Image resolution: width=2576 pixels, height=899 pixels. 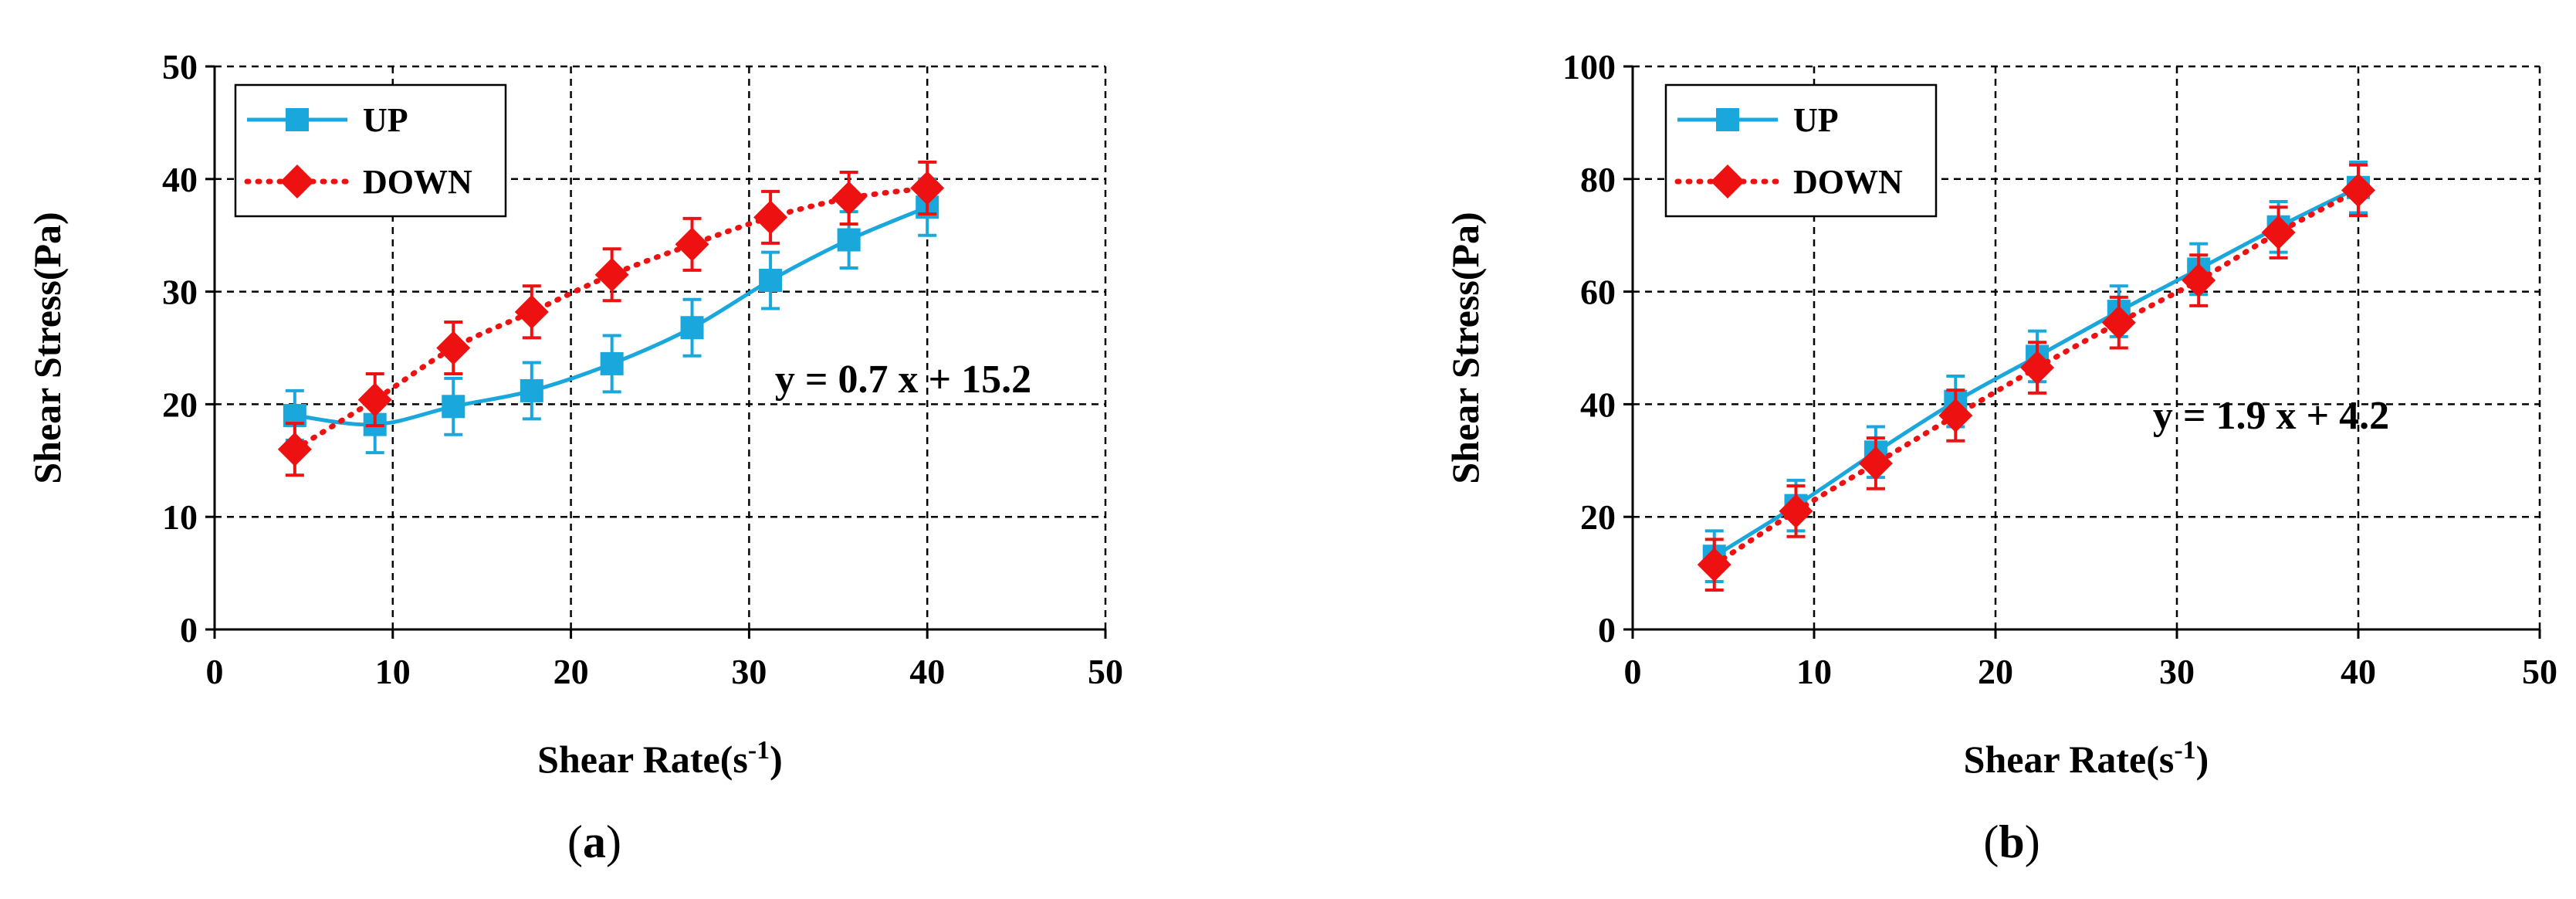 What do you see at coordinates (1589, 67) in the screenshot?
I see `y-tick-label: 100` at bounding box center [1589, 67].